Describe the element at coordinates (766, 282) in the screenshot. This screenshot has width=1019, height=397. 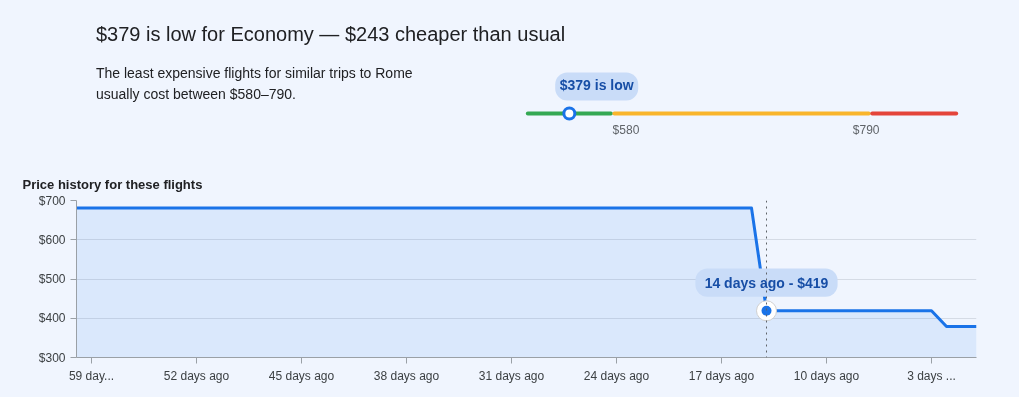
I see `annotation: 14 days ago - $419` at that location.